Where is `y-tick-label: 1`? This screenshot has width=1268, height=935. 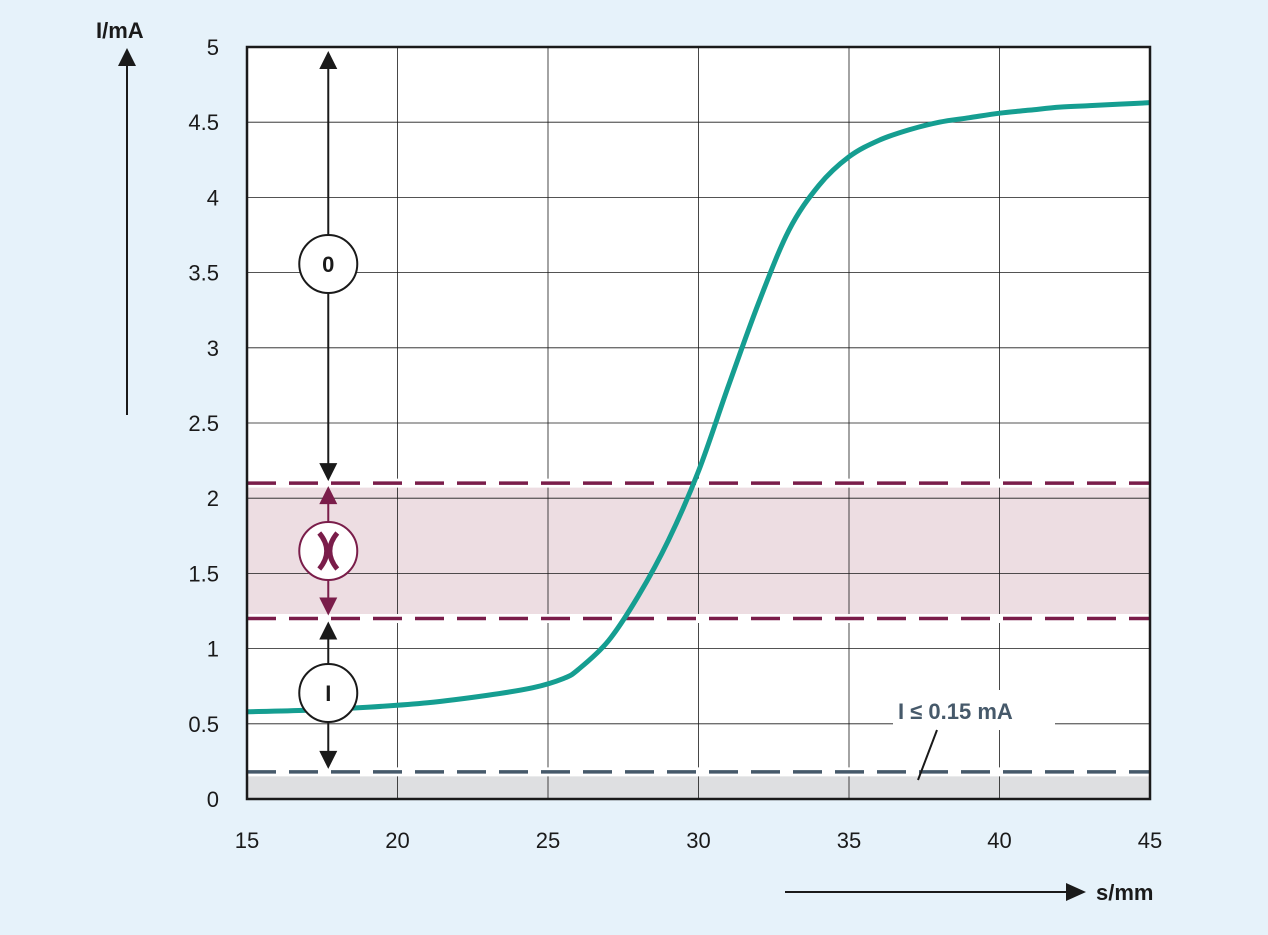
y-tick-label: 1 is located at coordinates (213, 649).